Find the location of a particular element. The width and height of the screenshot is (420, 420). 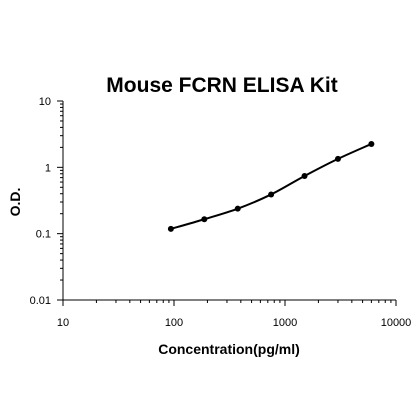

x-axis-label: Concentration(pg/ml) is located at coordinates (229, 349).